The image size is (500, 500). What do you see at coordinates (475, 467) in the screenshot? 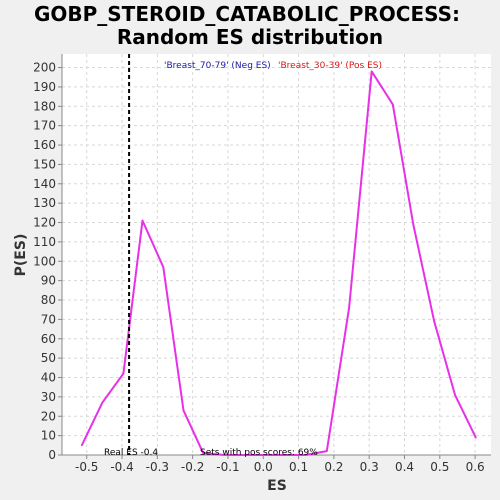
I see `x-tick-label: 0.6` at bounding box center [475, 467].